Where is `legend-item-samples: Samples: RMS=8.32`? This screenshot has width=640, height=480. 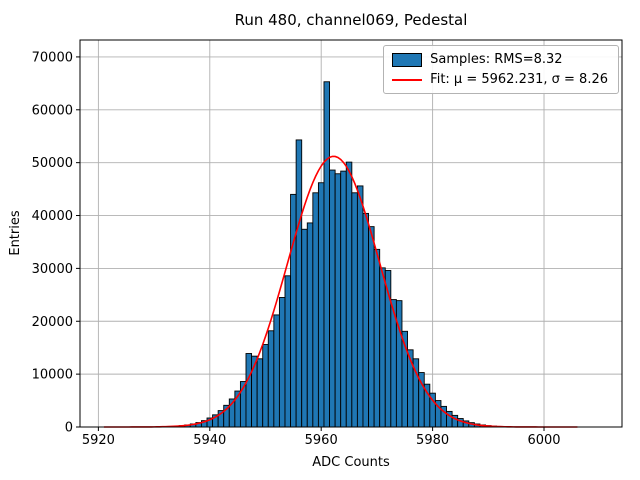 legend-item-samples: Samples: RMS=8.32 is located at coordinates (500, 59).